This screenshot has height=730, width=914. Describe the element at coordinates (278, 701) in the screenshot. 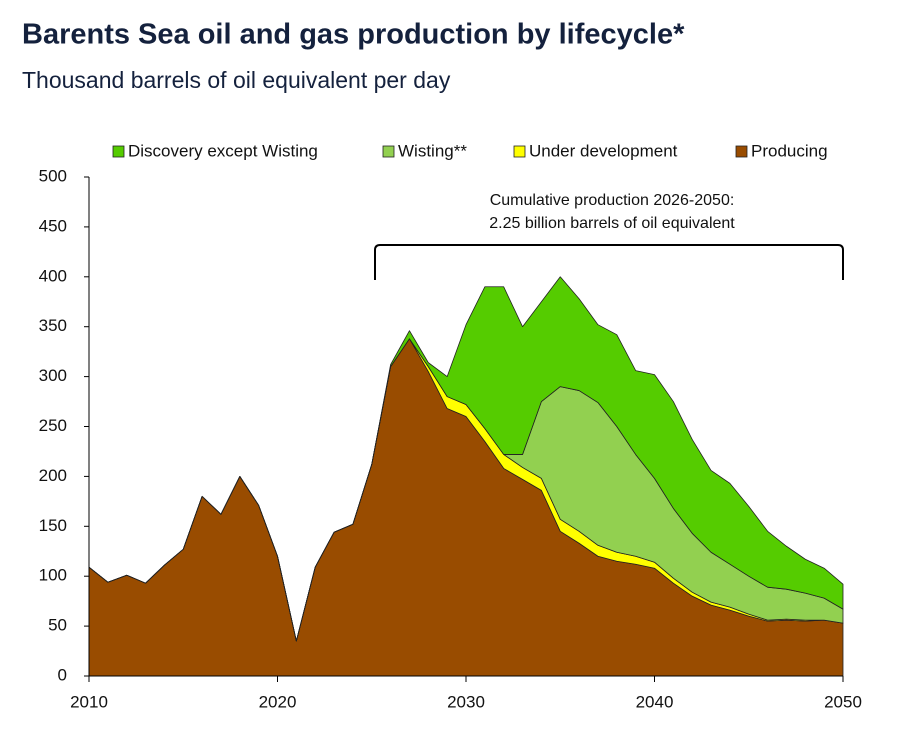

I see `x-tick-label: 2020` at that location.